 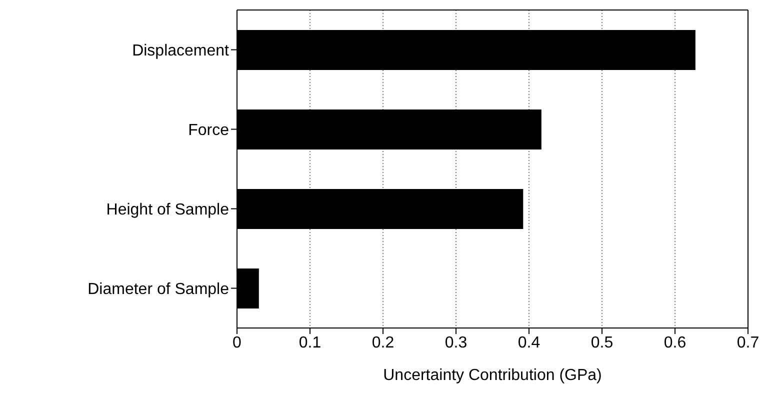 What do you see at coordinates (456, 343) in the screenshot?
I see `x-tick-label: 0.3` at bounding box center [456, 343].